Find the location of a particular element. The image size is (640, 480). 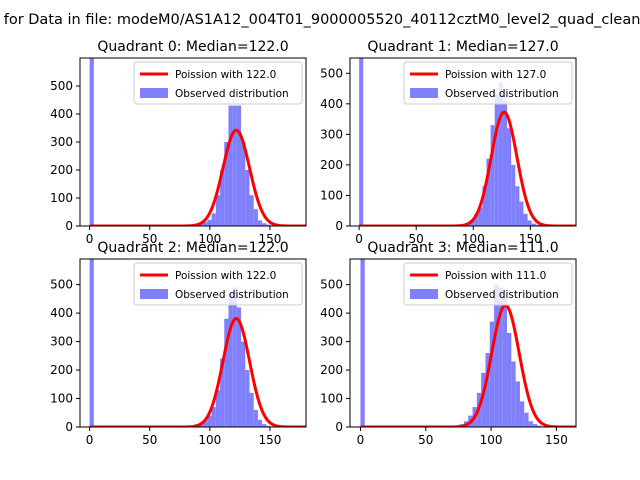

y-tick-label: 400 is located at coordinates (331, 313).